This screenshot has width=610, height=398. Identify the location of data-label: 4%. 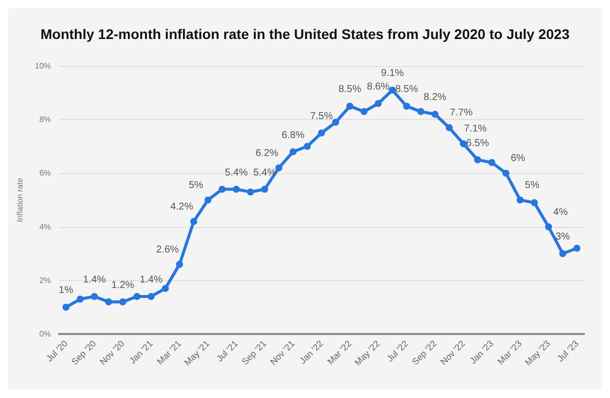
(560, 212).